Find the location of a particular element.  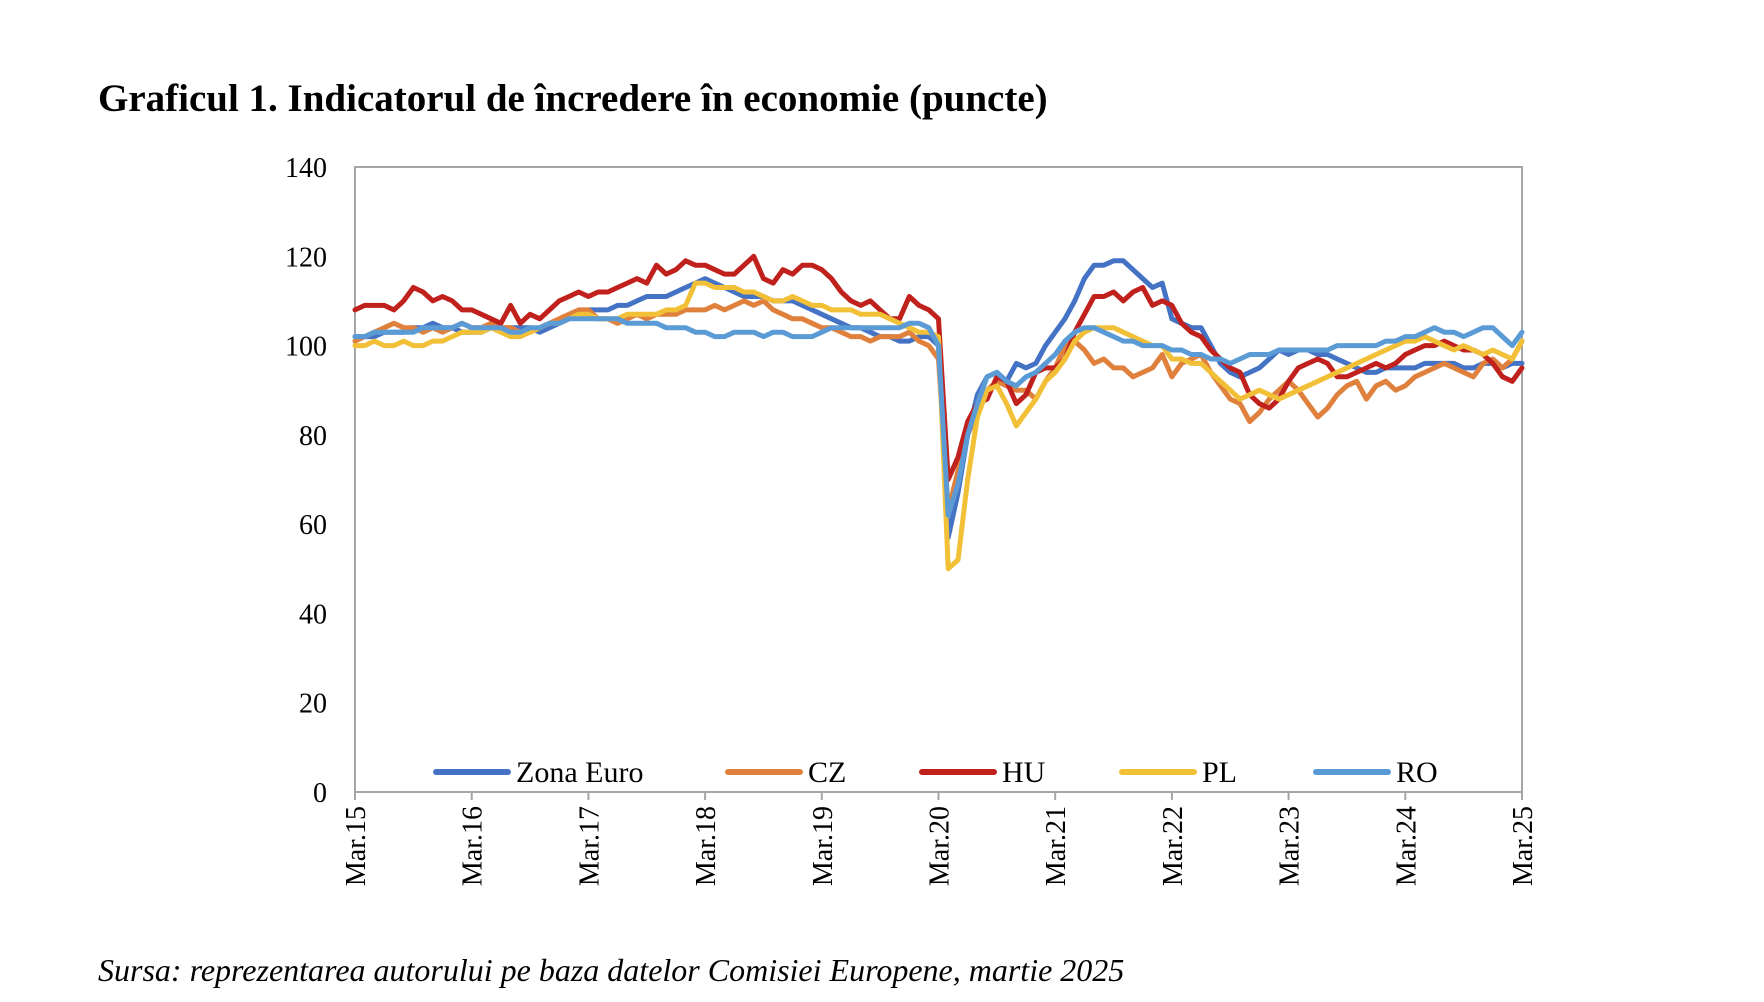

y-tick-label: 140 is located at coordinates (306, 168).